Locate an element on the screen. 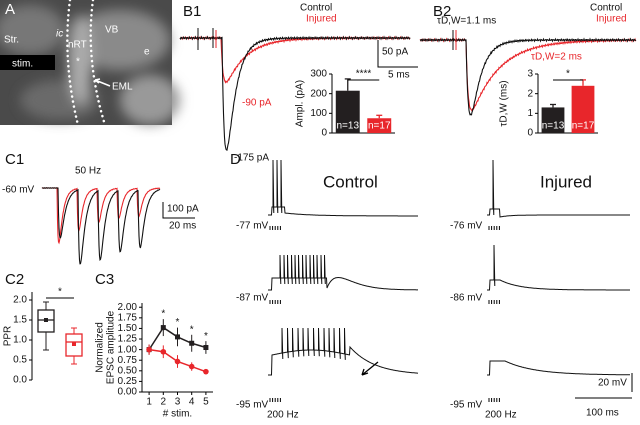 The width and height of the screenshot is (640, 425). panel-label: C2 is located at coordinates (14, 279).